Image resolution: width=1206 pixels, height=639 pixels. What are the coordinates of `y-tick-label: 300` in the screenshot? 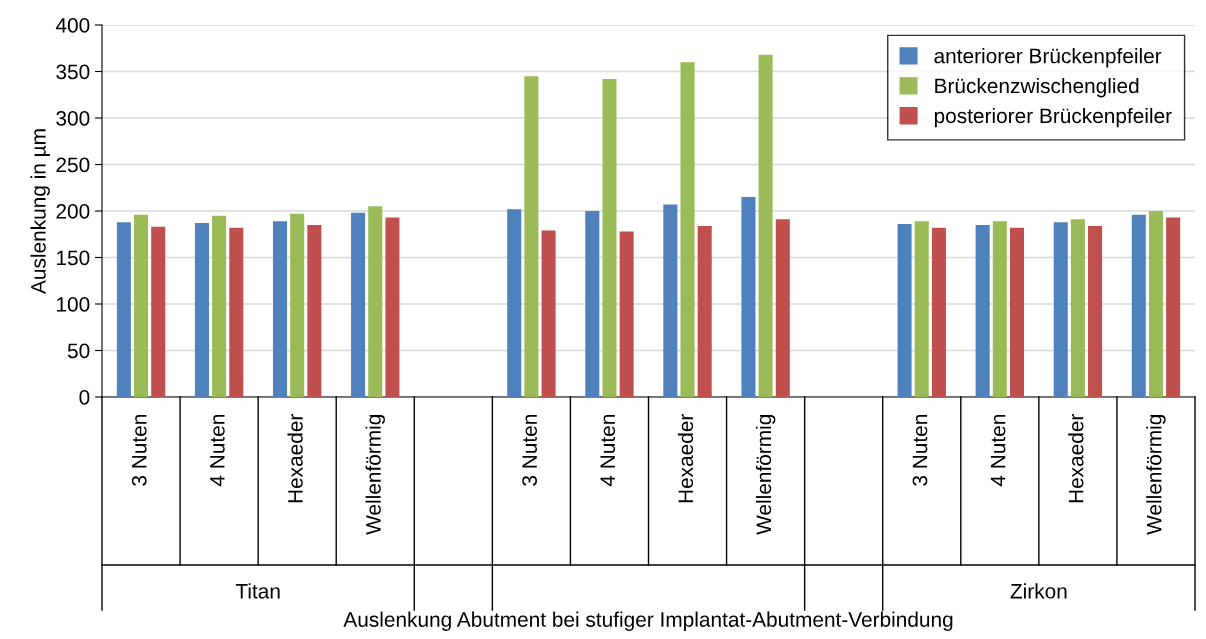 It's located at (73, 118).